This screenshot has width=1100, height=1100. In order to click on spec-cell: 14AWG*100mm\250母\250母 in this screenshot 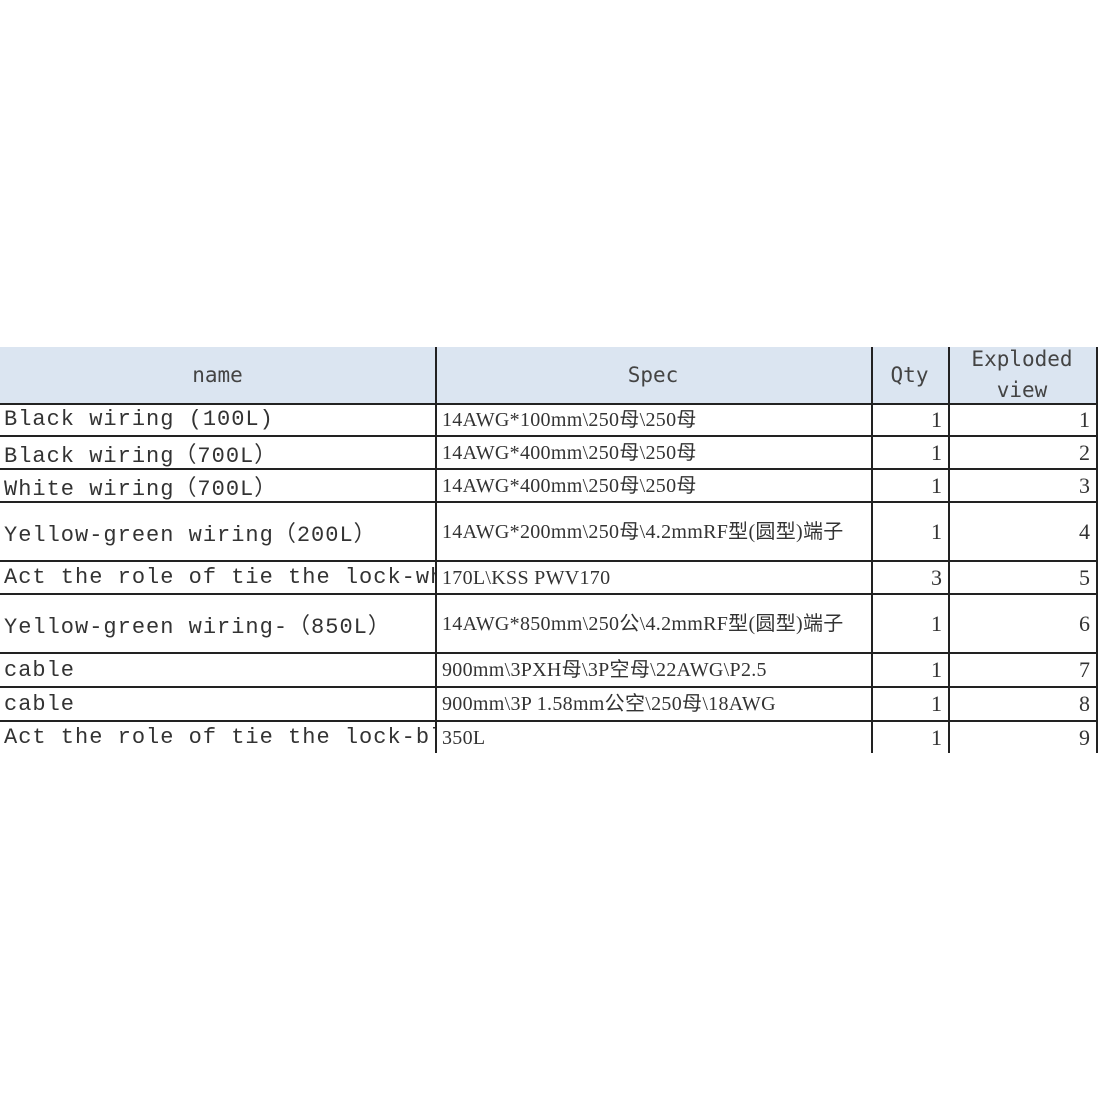, I will do `click(654, 419)`.